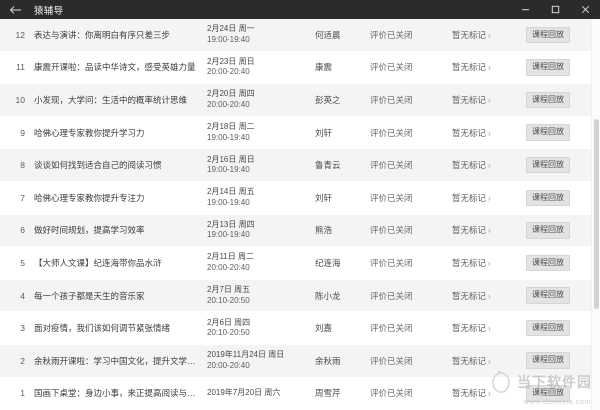  I want to click on course-date: 2月20日 周四, so click(231, 94).